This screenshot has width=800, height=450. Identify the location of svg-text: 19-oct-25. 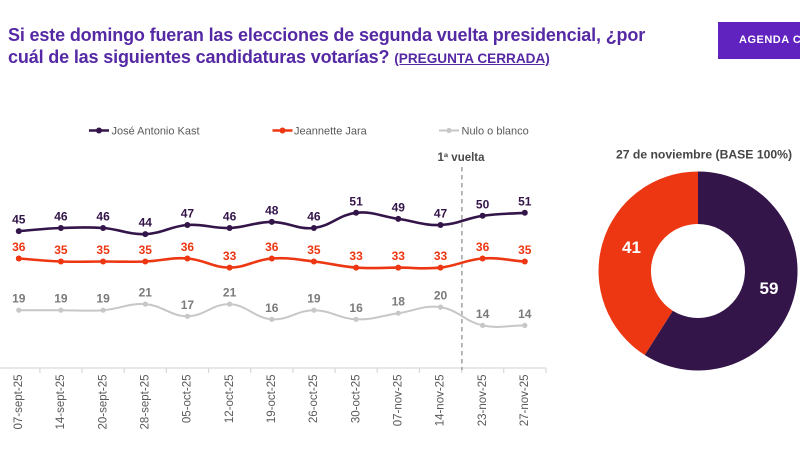
(272, 399).